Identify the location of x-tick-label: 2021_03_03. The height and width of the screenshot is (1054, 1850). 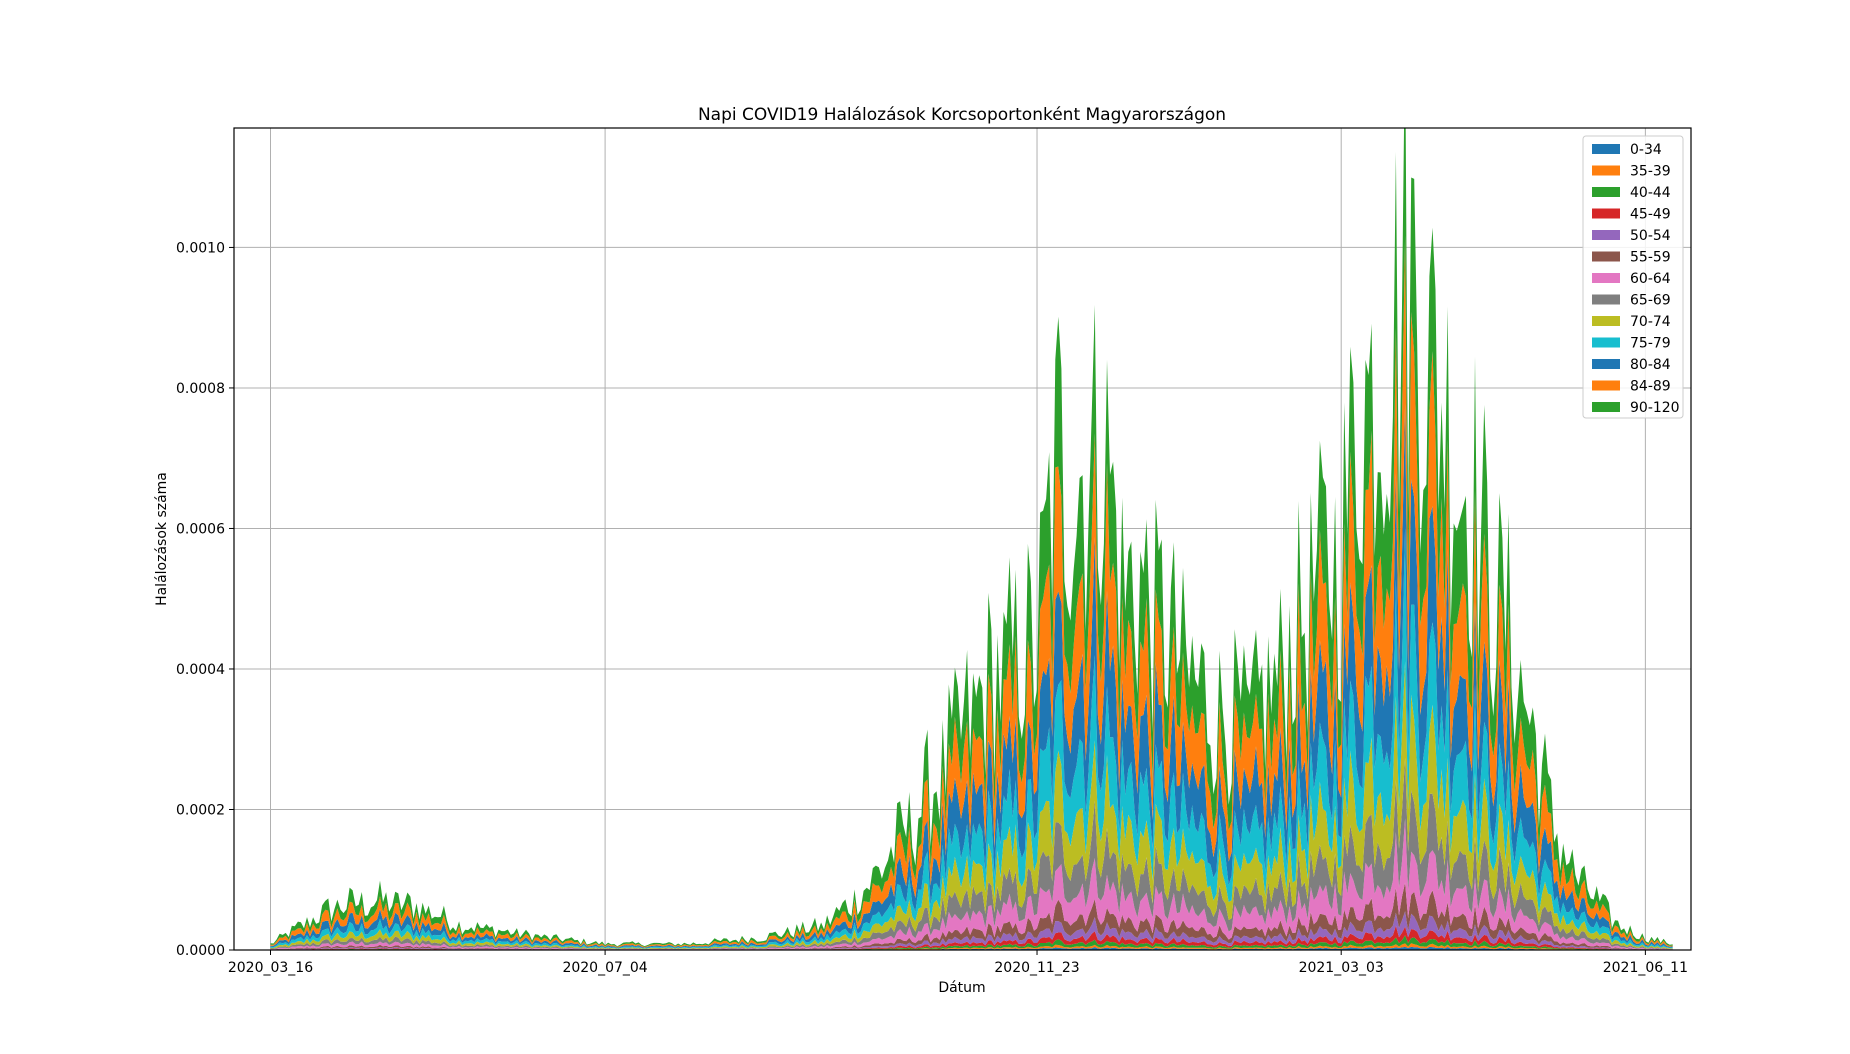
(1341, 968).